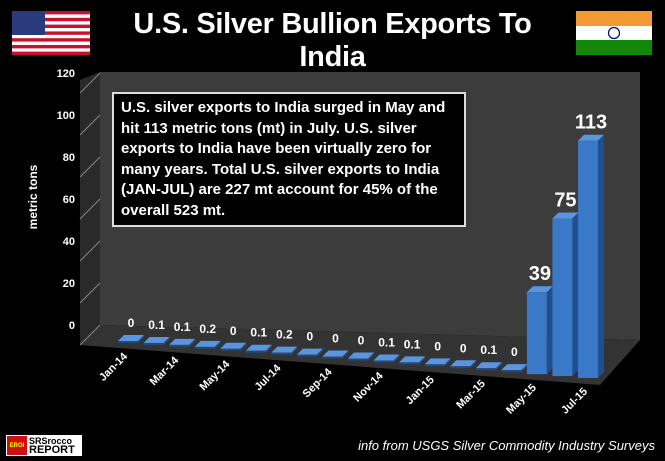 The width and height of the screenshot is (665, 461). I want to click on y-axis-label: metric tons, so click(33, 197).